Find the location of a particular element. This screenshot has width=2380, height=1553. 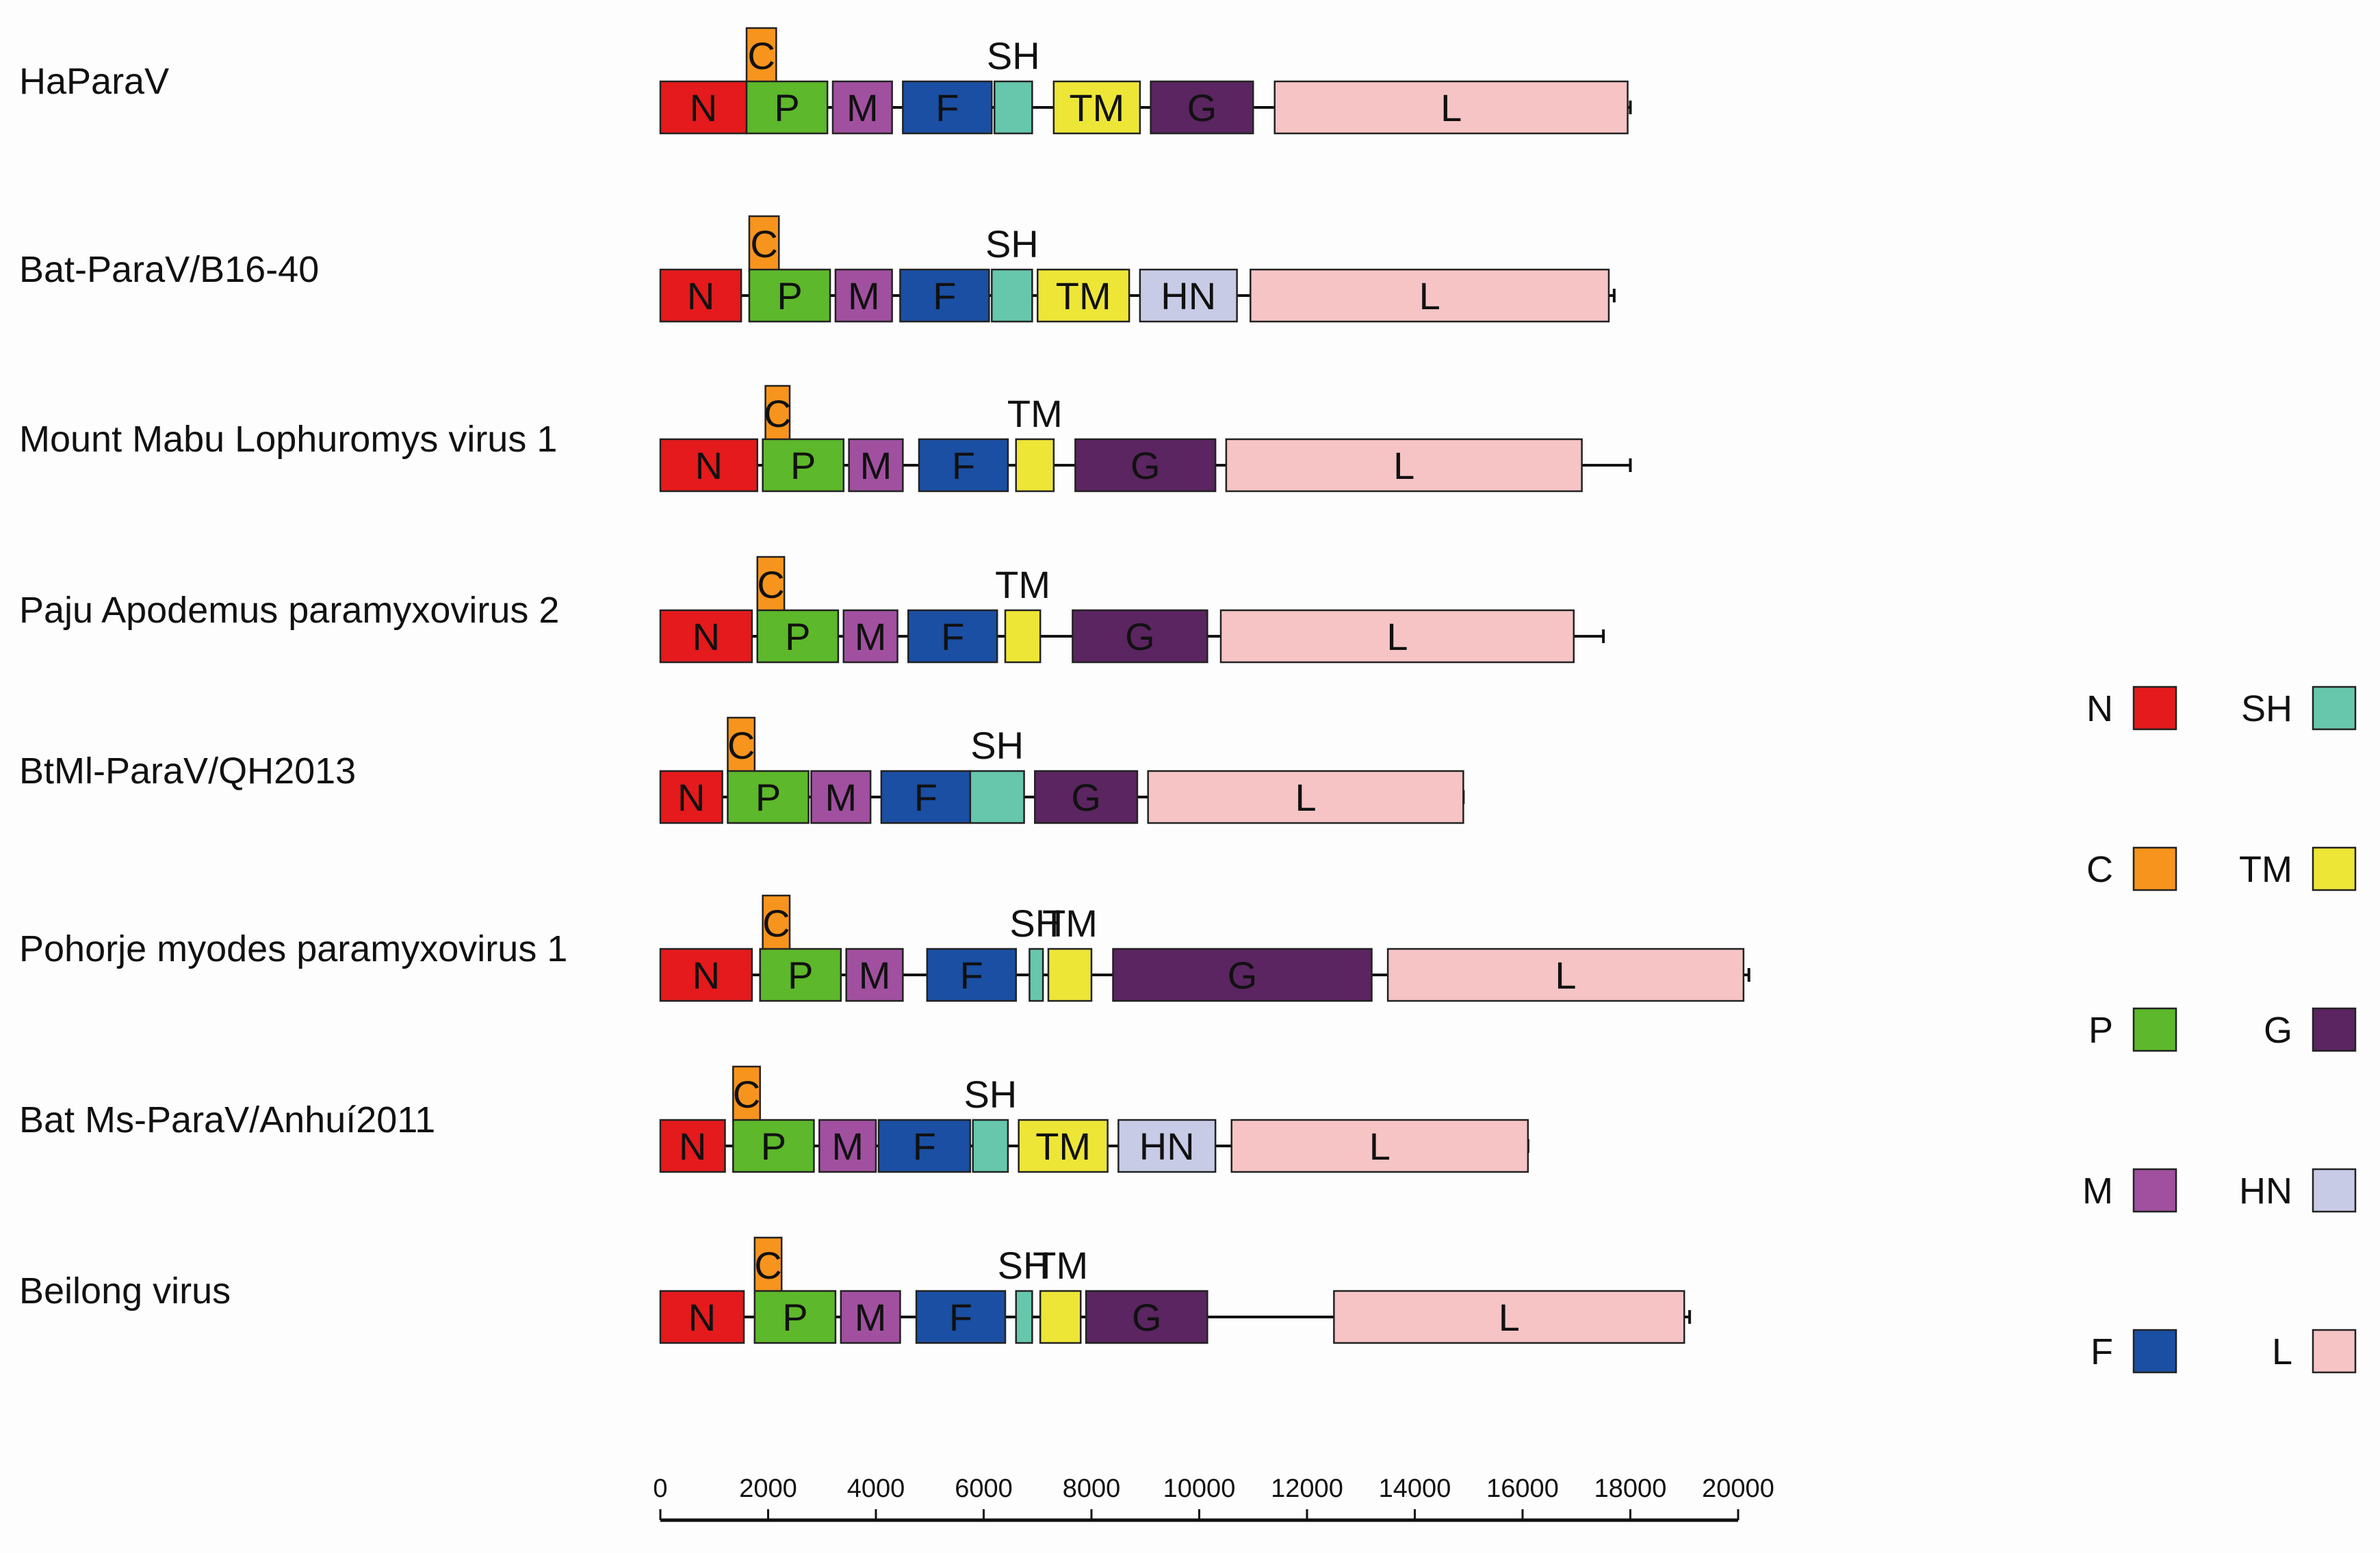

legend-swatch-f is located at coordinates (2154, 1351).